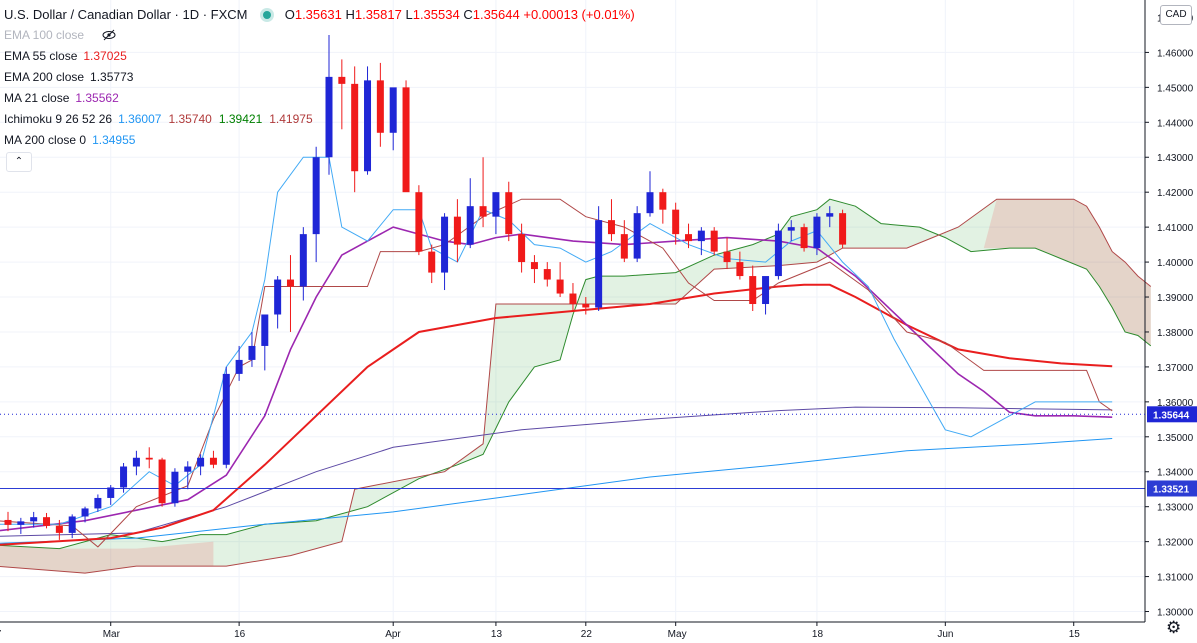 Image resolution: width=1197 pixels, height=643 pixels. Describe the element at coordinates (393, 634) in the screenshot. I see `time-tick-label: Apr` at that location.